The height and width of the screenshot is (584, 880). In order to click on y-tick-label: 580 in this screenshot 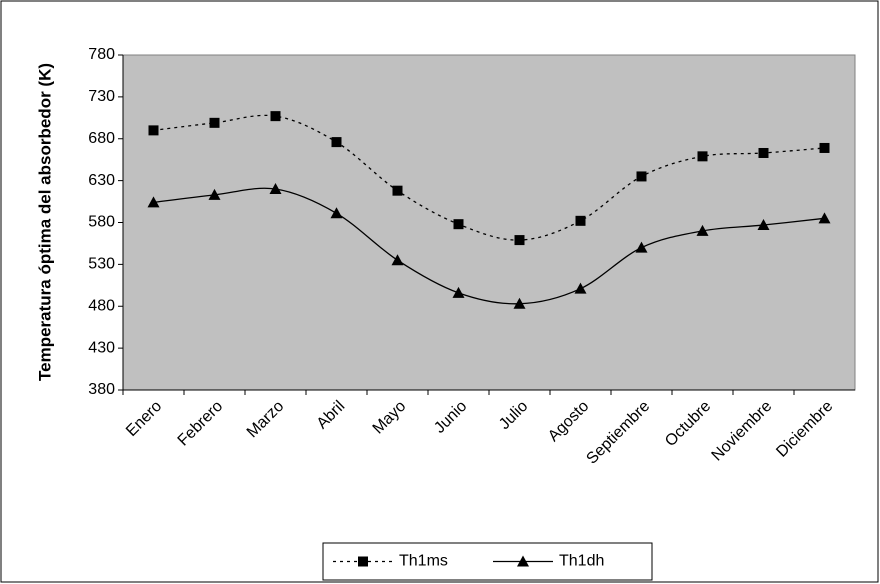, I will do `click(101, 222)`.